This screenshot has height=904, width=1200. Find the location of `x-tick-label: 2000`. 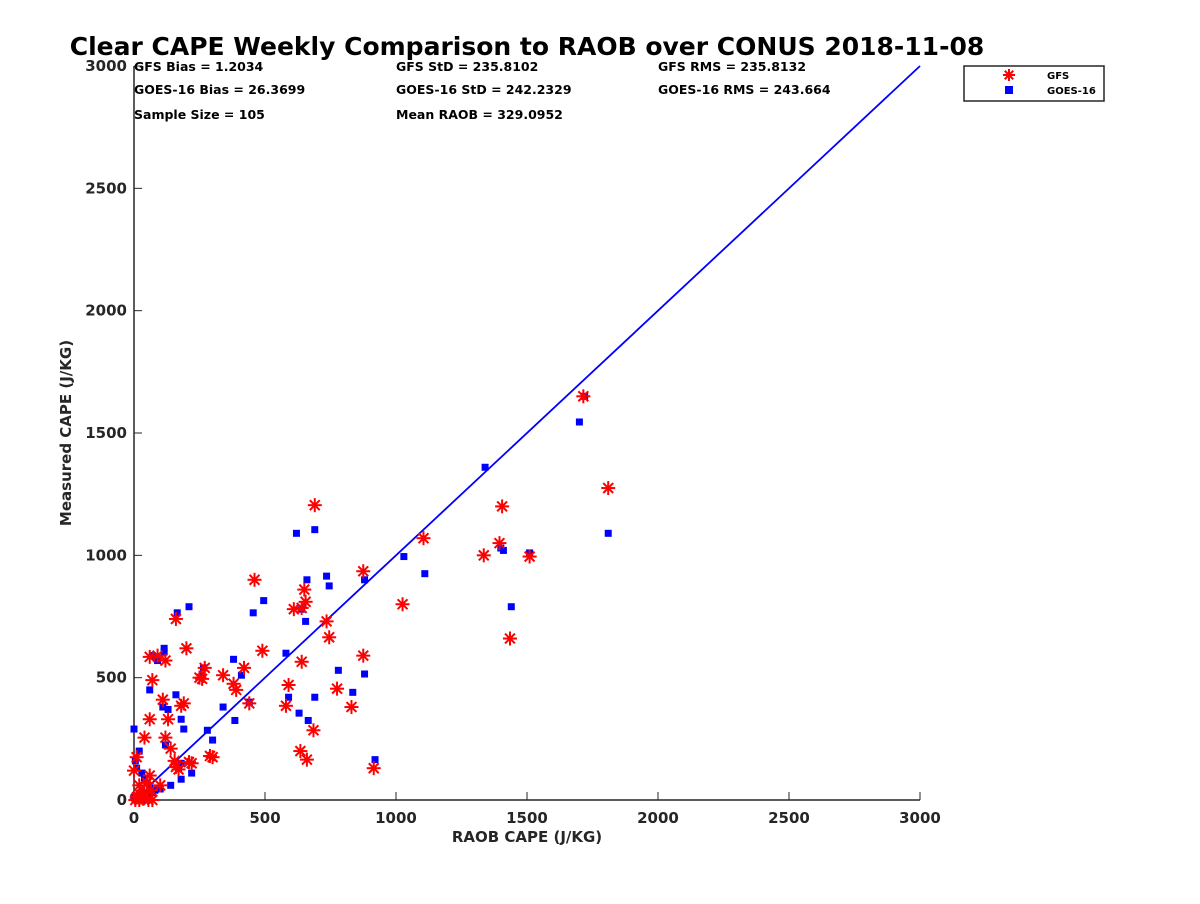

x-tick-label: 2000 is located at coordinates (658, 818).